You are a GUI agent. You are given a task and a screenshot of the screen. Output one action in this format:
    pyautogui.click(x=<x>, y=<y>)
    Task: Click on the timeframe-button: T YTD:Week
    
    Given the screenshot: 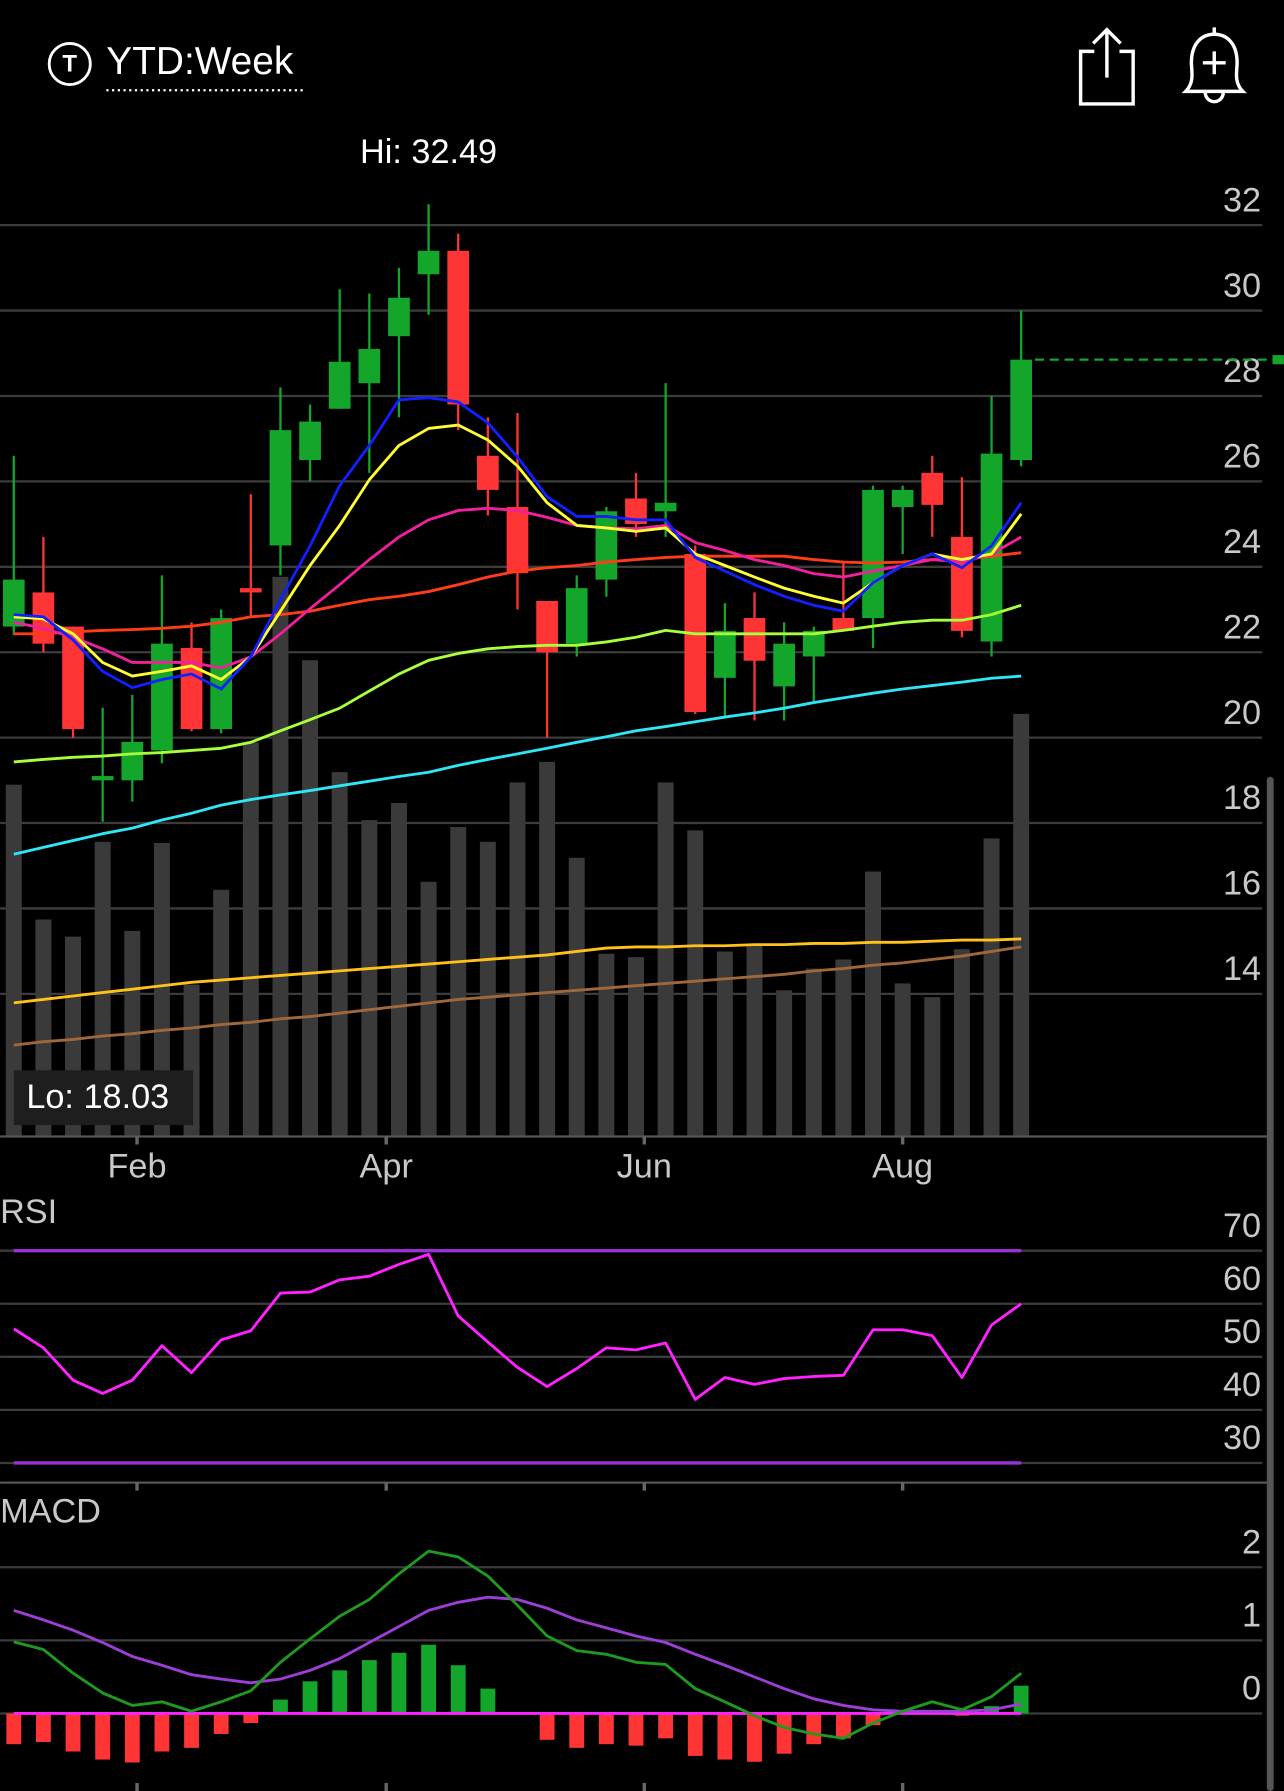 What is the action you would take?
    pyautogui.click(x=177, y=66)
    